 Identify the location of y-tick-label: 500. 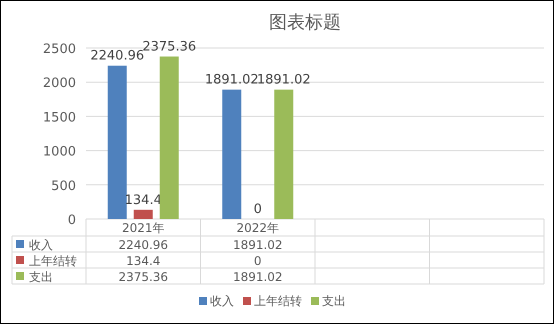
(63, 186).